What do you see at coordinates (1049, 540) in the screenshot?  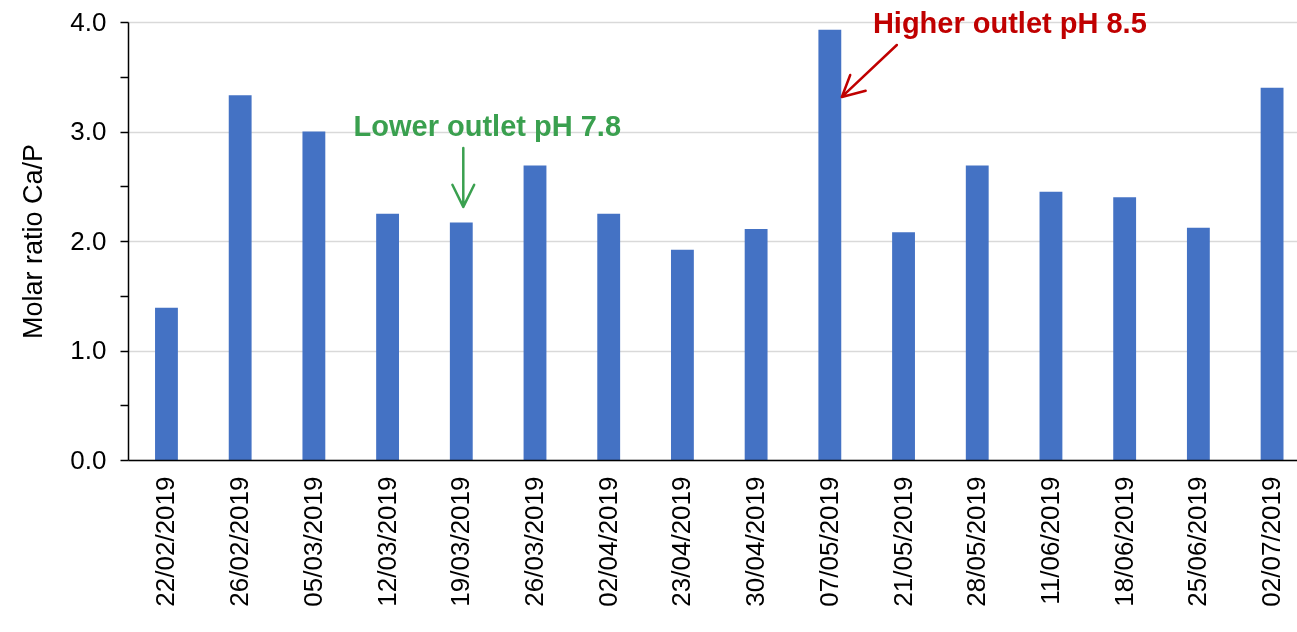 I see `x-tick-label: 11/06/2019` at bounding box center [1049, 540].